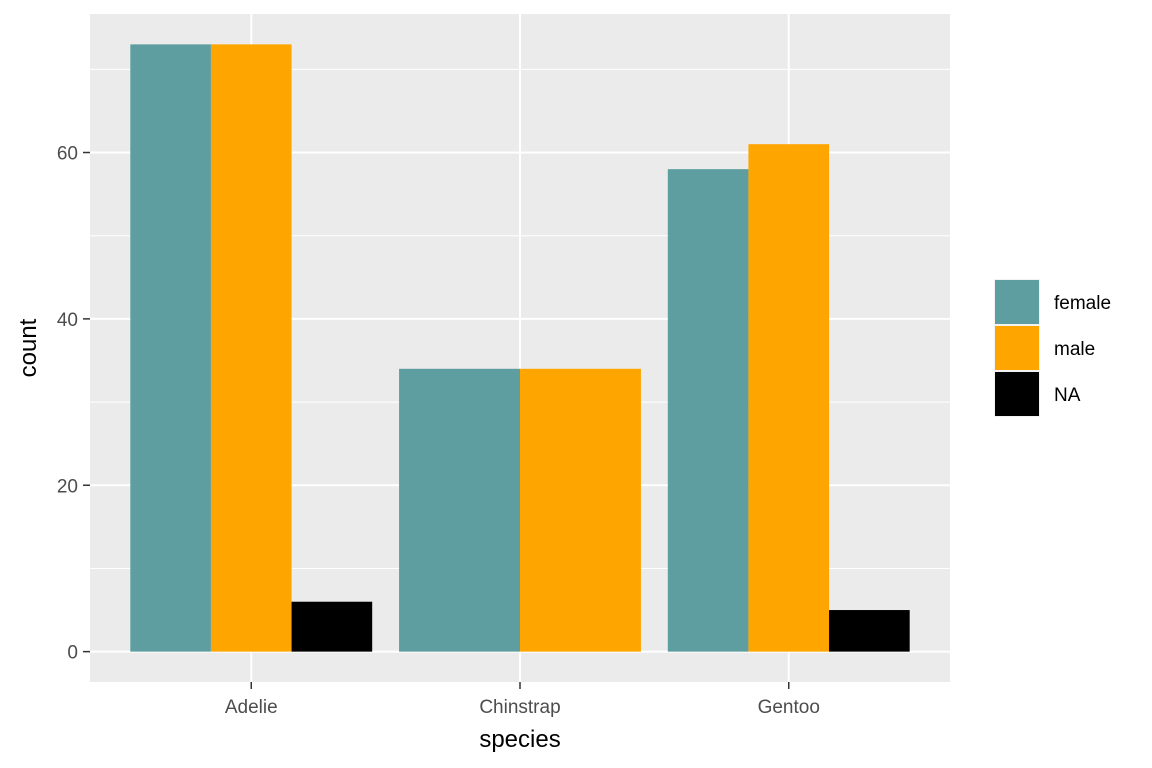 Image resolution: width=1152 pixels, height=768 pixels. I want to click on y-tick-label: 60, so click(67, 154).